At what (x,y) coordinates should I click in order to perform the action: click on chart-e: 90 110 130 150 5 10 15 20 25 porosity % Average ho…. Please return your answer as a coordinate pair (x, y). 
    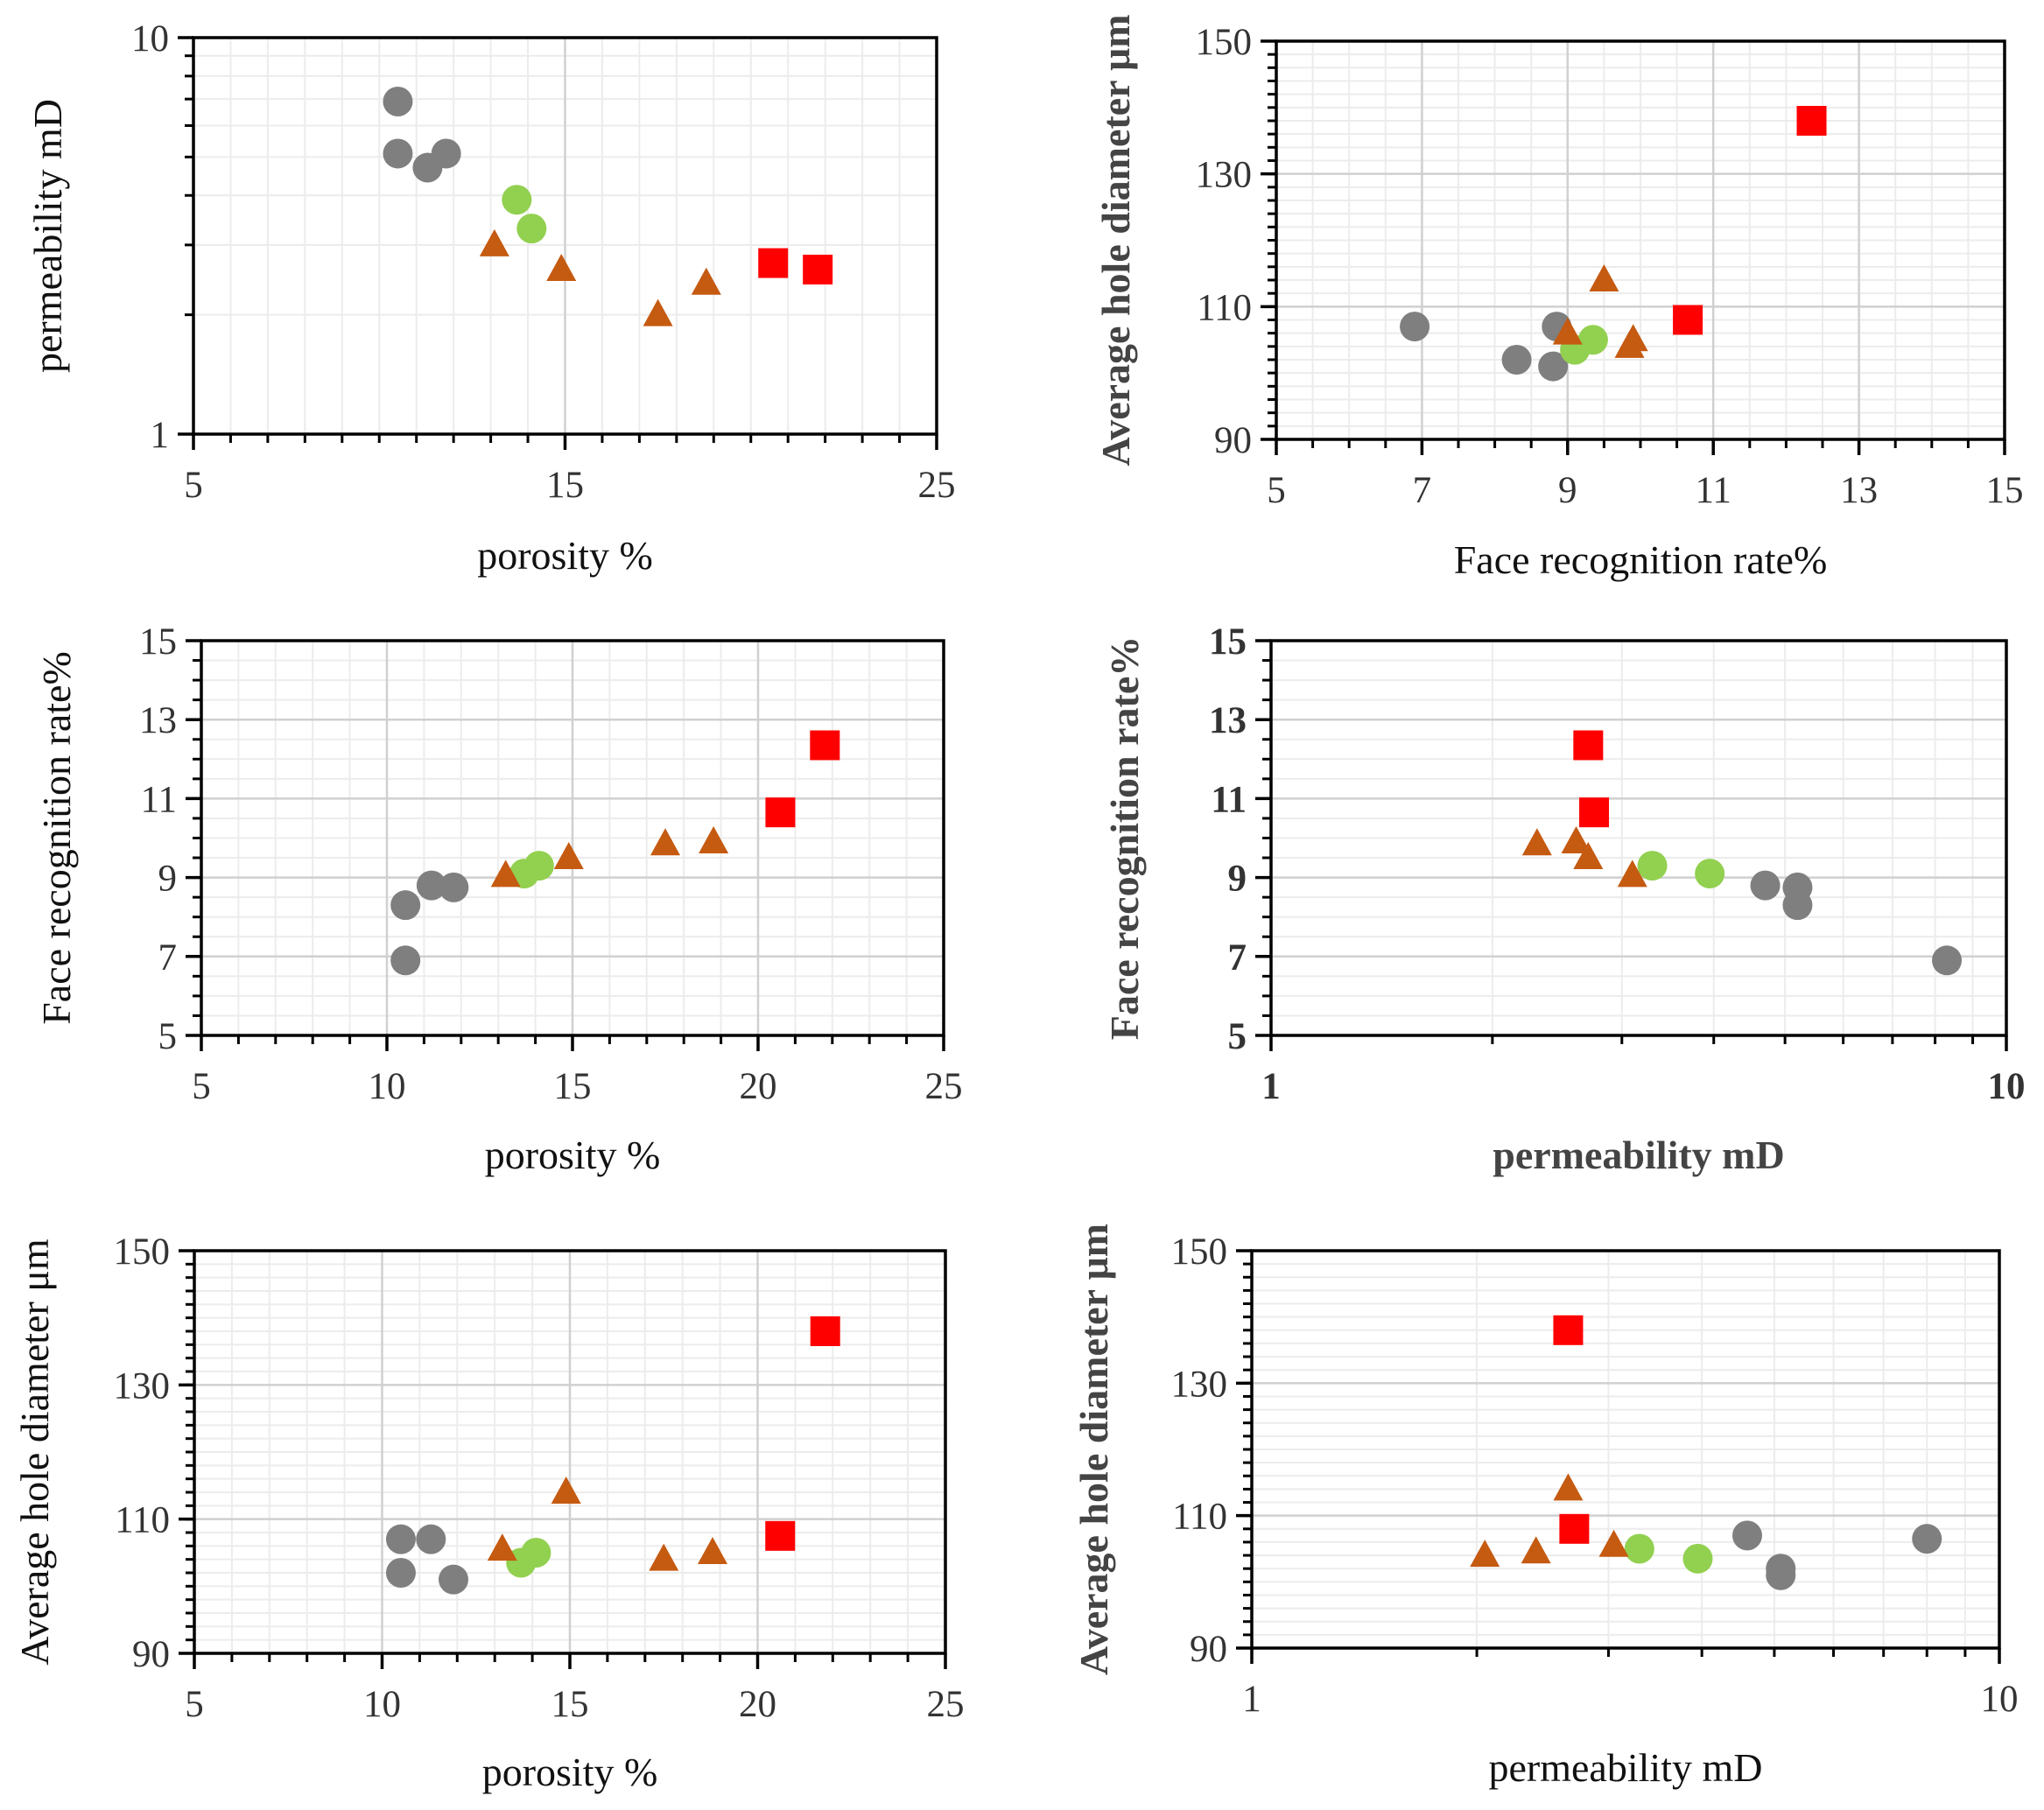
    Looking at the image, I should click on (488, 1513).